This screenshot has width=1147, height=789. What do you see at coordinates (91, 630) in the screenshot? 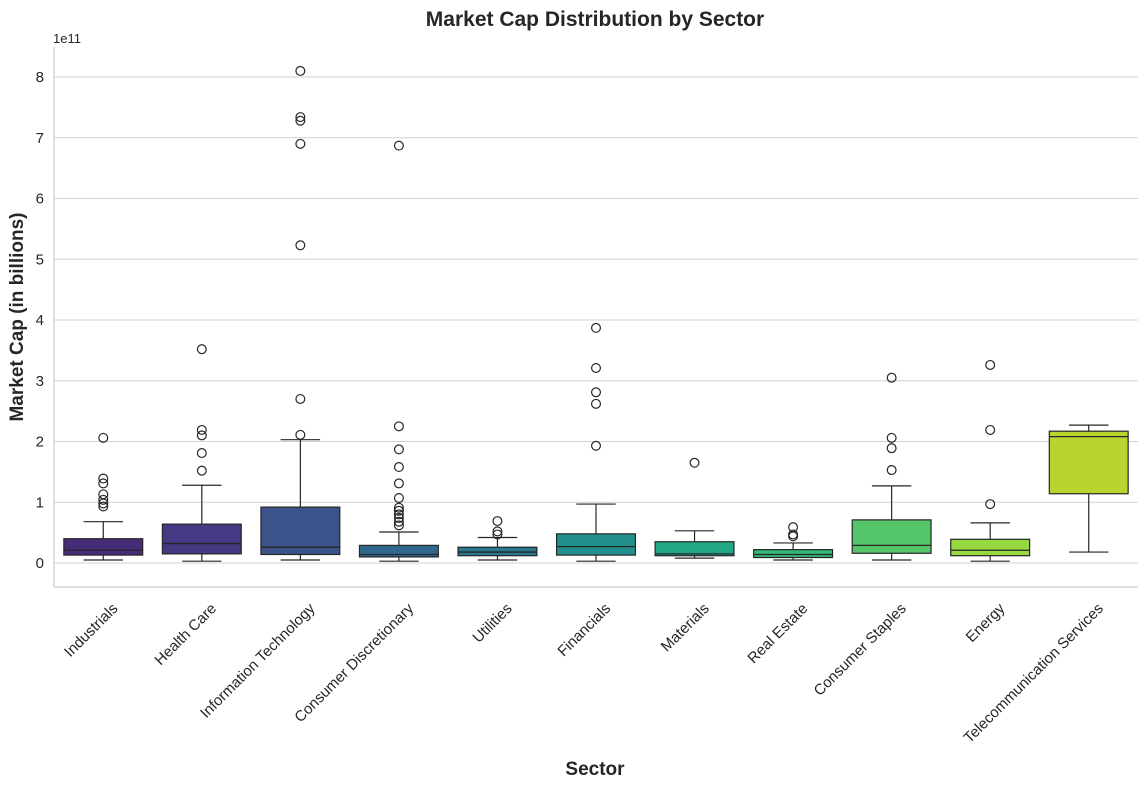
I see `x-tick-label: Industrials` at bounding box center [91, 630].